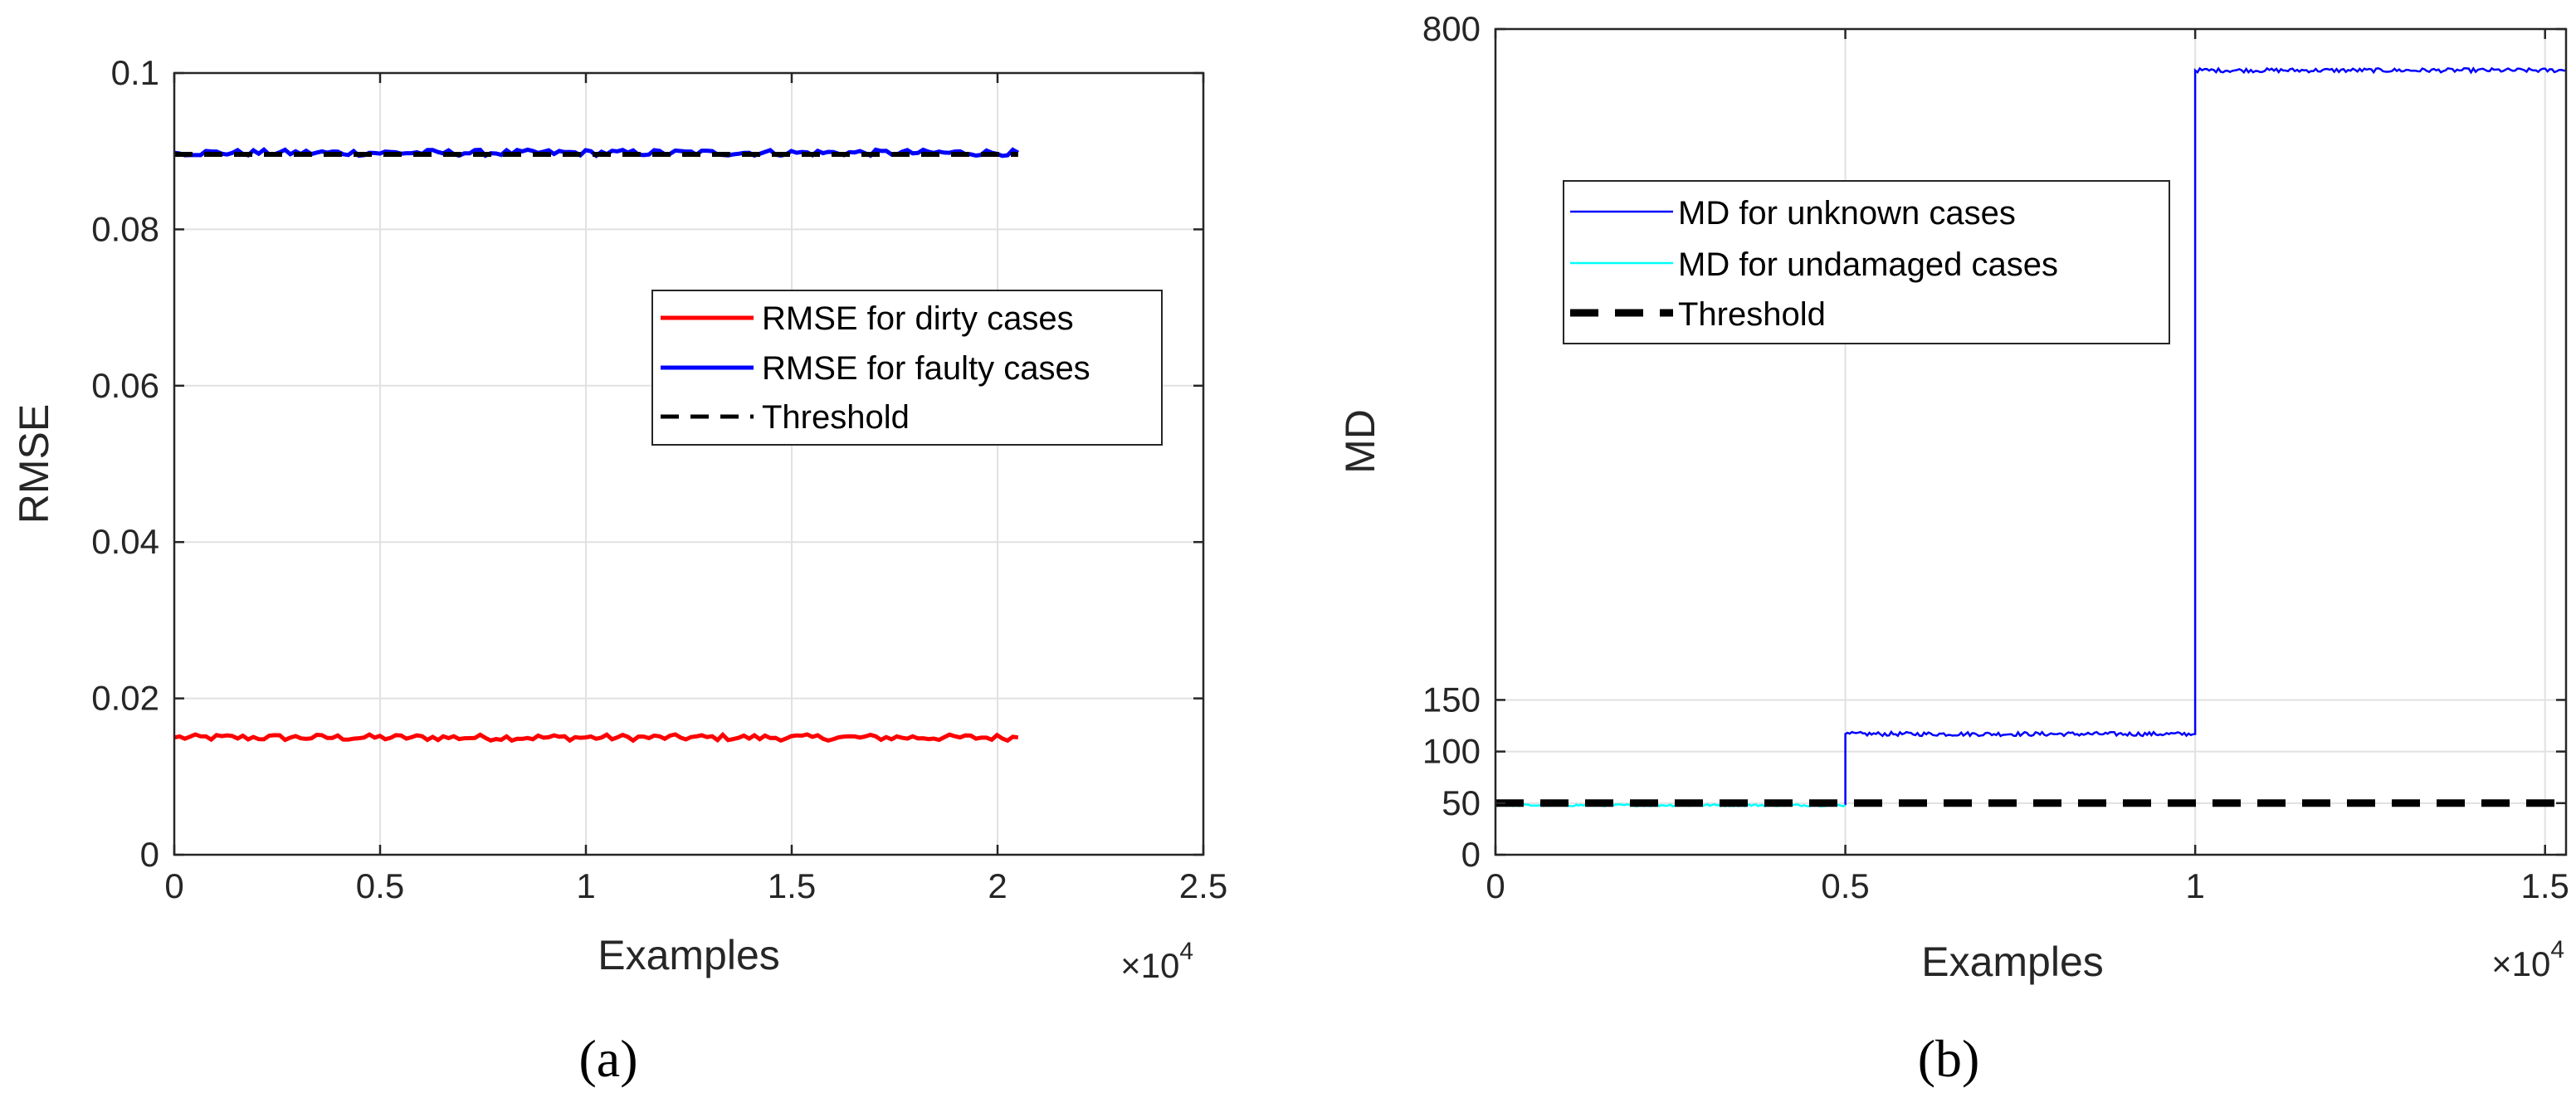  What do you see at coordinates (1203, 885) in the screenshot?
I see `x-tick-label: 2.5` at bounding box center [1203, 885].